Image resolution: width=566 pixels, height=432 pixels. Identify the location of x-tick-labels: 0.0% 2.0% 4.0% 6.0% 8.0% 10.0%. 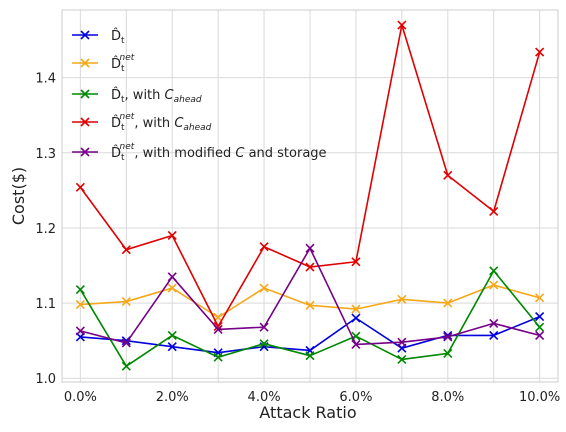
(312, 397).